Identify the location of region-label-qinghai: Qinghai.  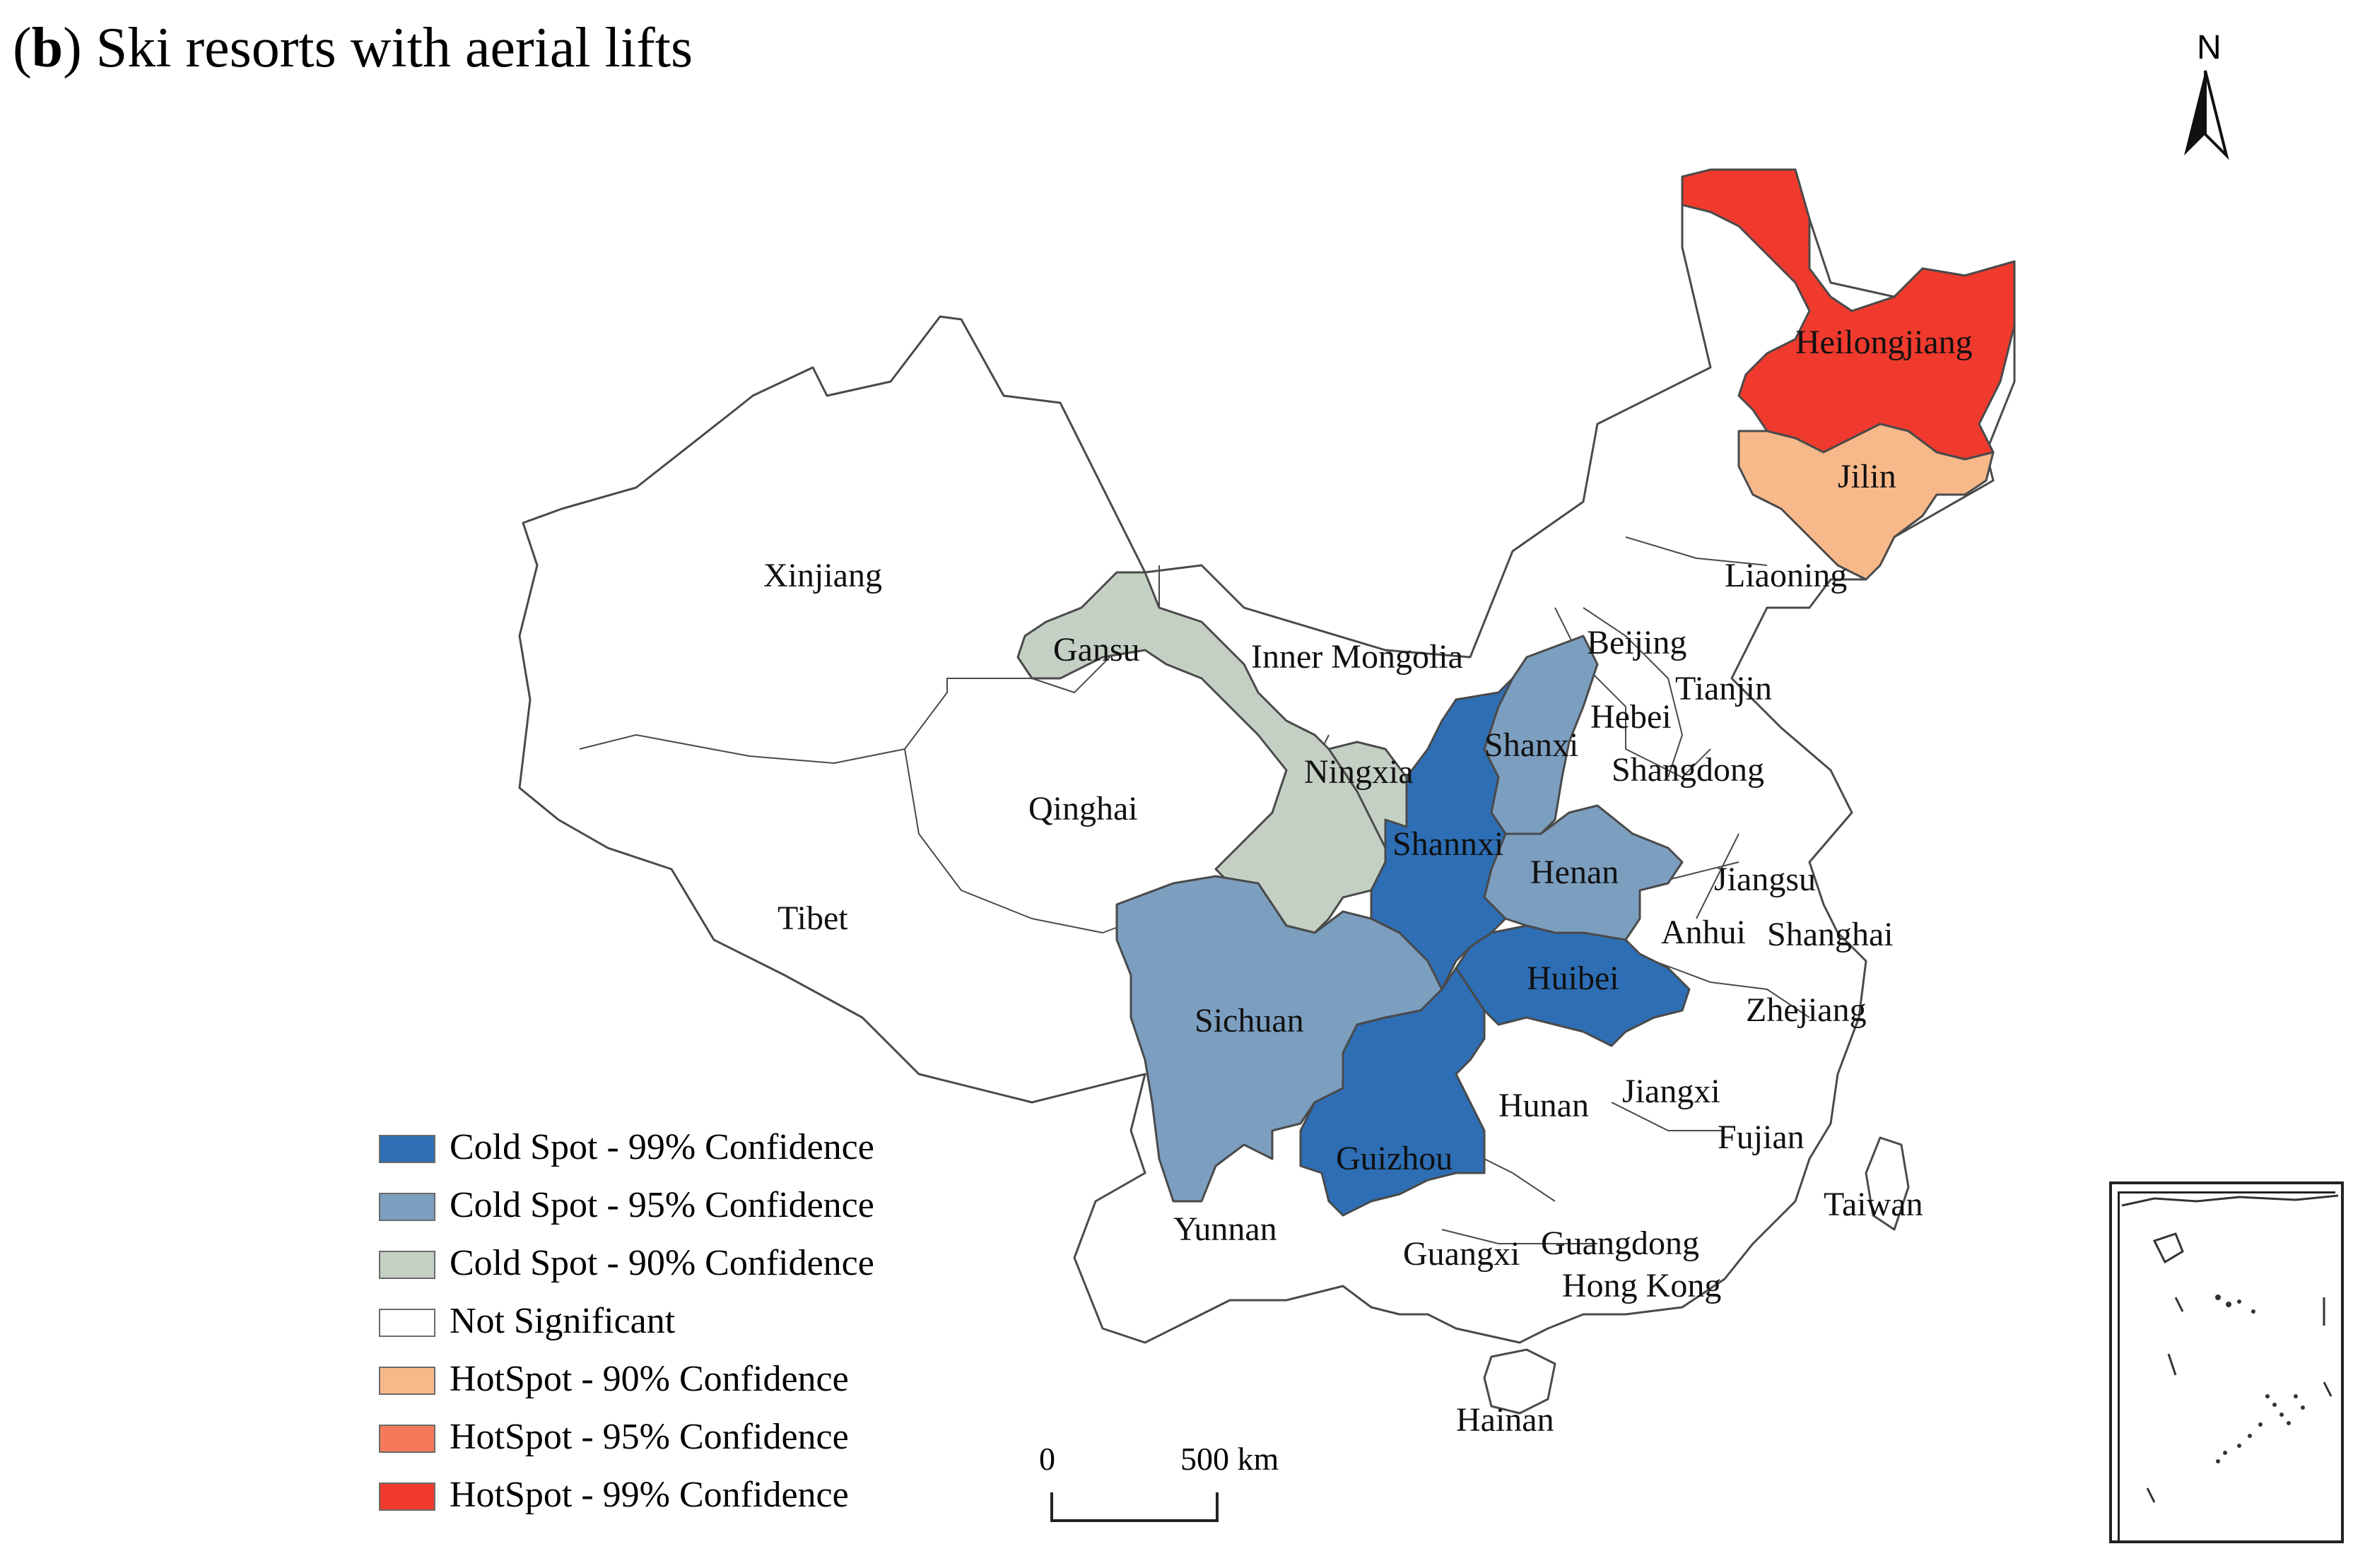
(1083, 808).